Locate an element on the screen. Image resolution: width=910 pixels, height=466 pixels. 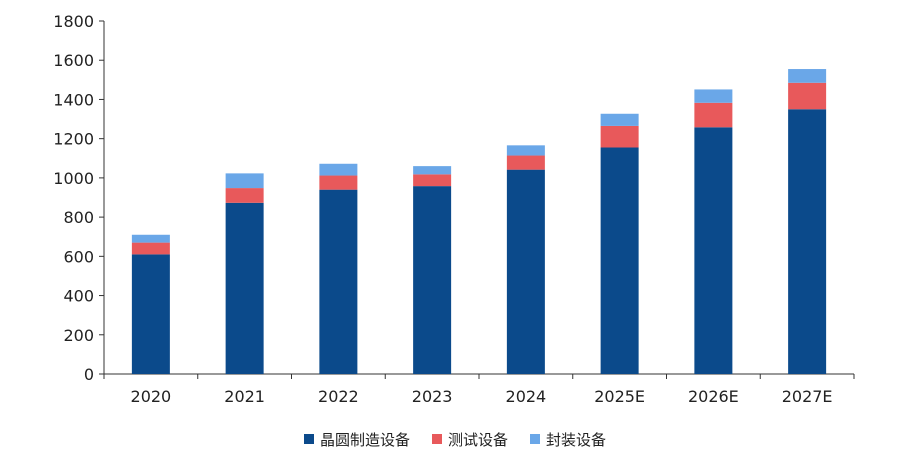
y-tick-label: 600 is located at coordinates (78, 256).